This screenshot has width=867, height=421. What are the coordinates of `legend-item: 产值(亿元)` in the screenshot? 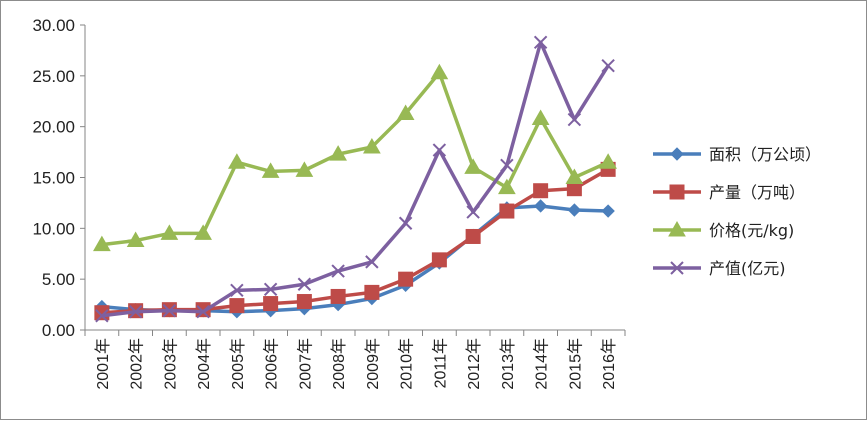 It's located at (719, 268).